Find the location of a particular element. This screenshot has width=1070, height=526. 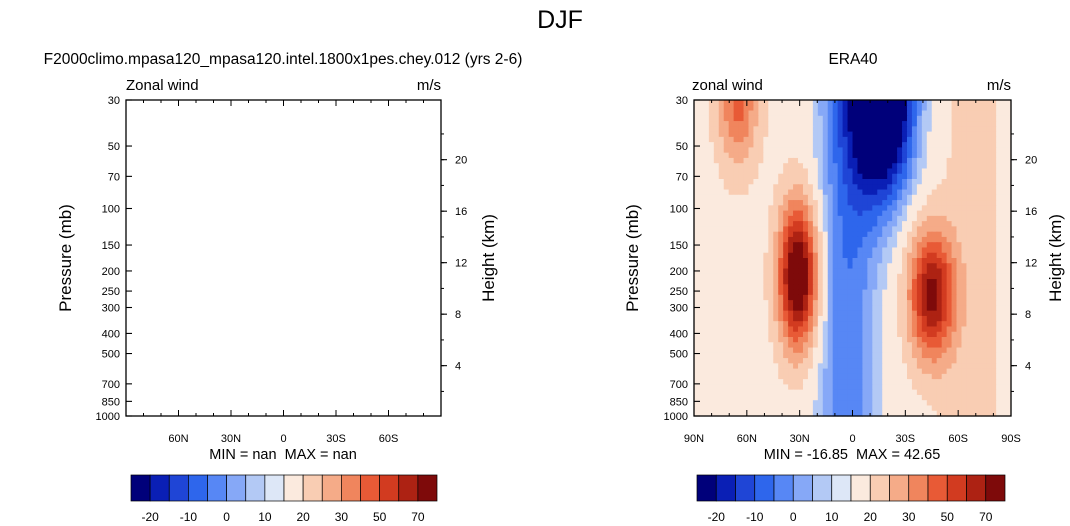

pressure-tick-label: 500 is located at coordinates (111, 355).